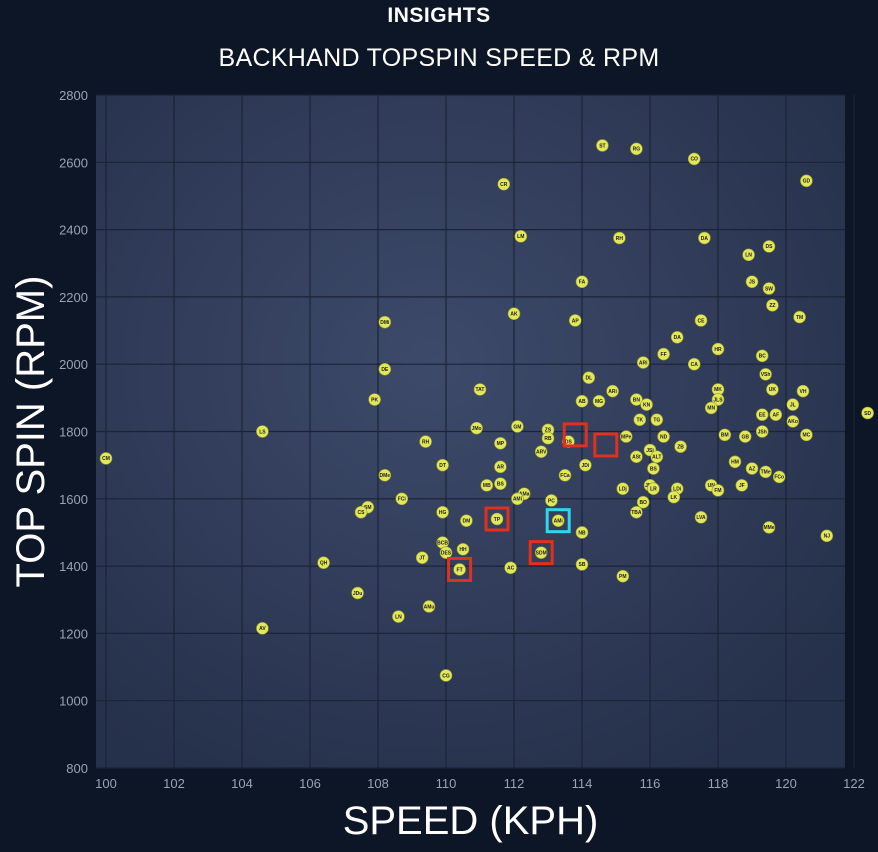 This screenshot has width=878, height=852. What do you see at coordinates (106, 783) in the screenshot?
I see `x-tick-label: 100` at bounding box center [106, 783].